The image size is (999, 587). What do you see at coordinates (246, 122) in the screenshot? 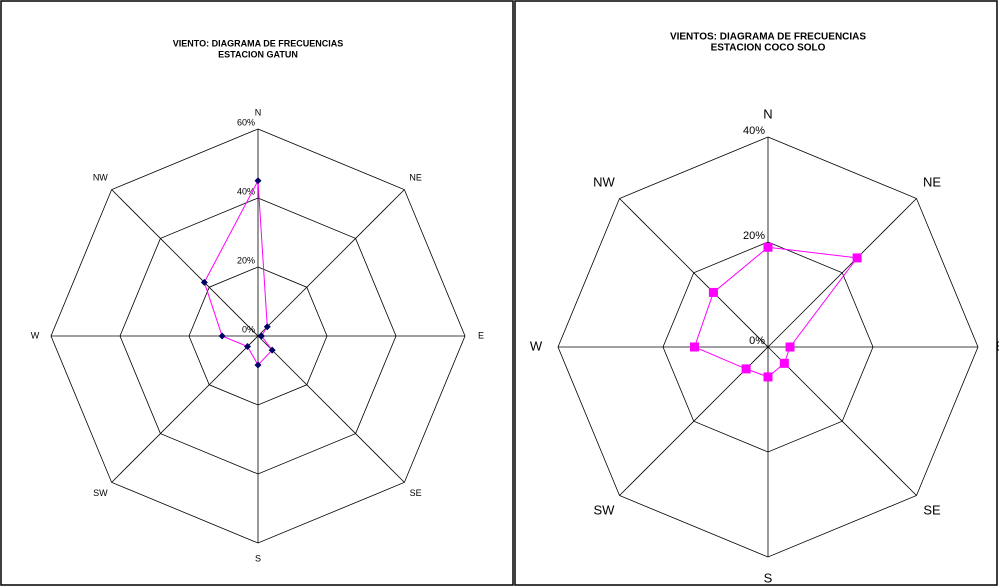
I see `r-tick-label: 60%` at bounding box center [246, 122].